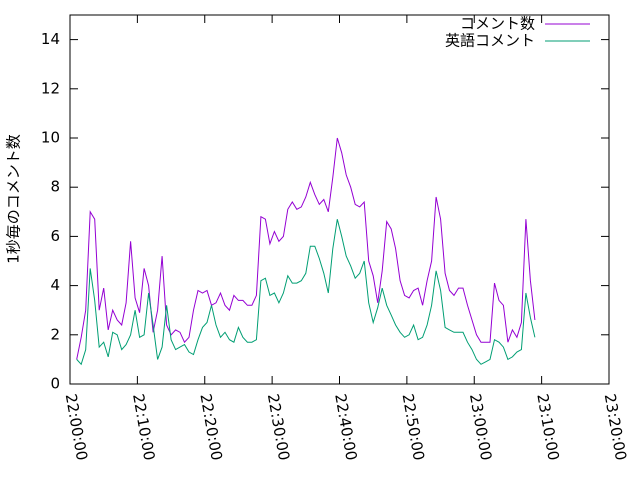 The image size is (640, 480). What do you see at coordinates (50, 138) in the screenshot?
I see `y-tick-label: 10` at bounding box center [50, 138].